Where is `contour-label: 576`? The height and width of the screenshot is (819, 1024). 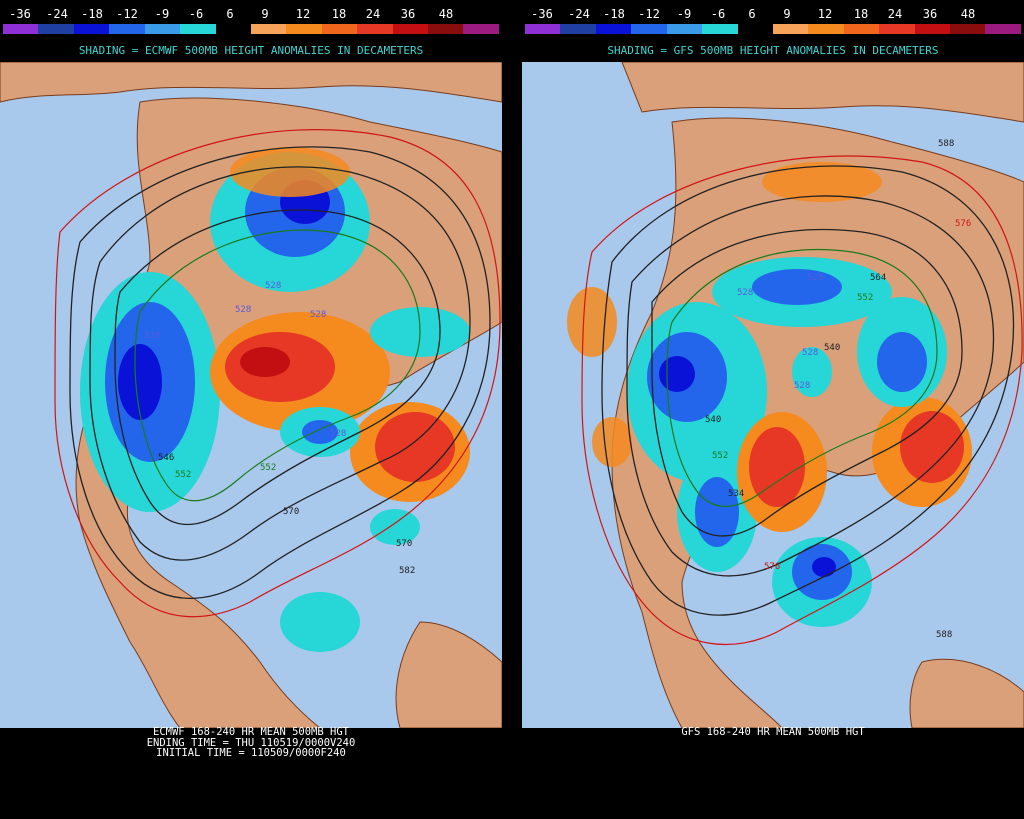 contour-label: 576 is located at coordinates (772, 567).